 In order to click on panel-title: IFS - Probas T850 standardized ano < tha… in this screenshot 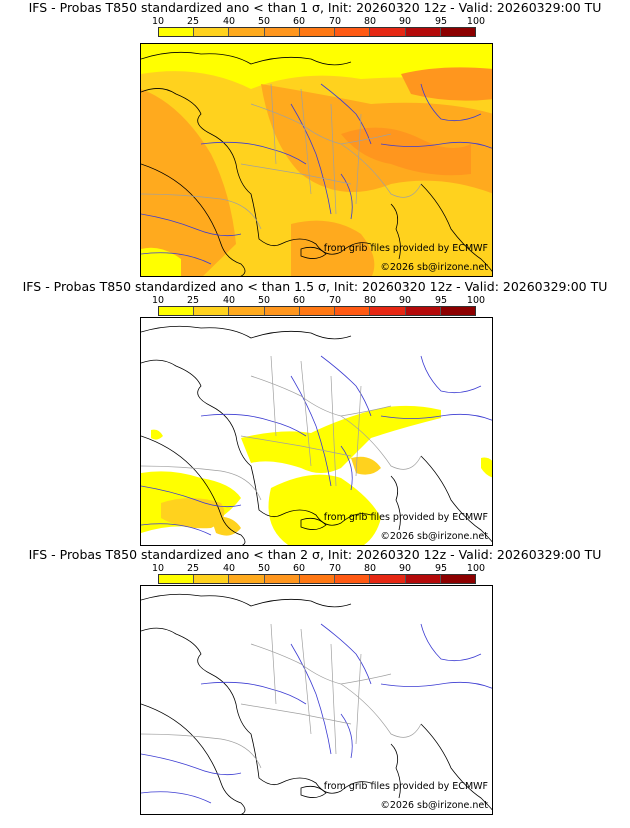, I will do `click(315, 554)`.